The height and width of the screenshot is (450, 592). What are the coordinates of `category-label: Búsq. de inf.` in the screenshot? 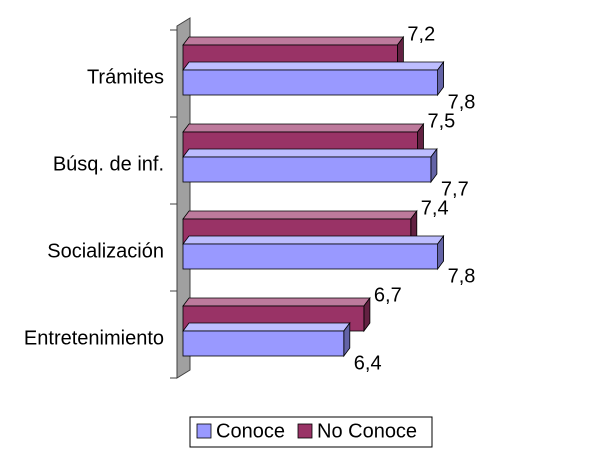 It's located at (108, 164).